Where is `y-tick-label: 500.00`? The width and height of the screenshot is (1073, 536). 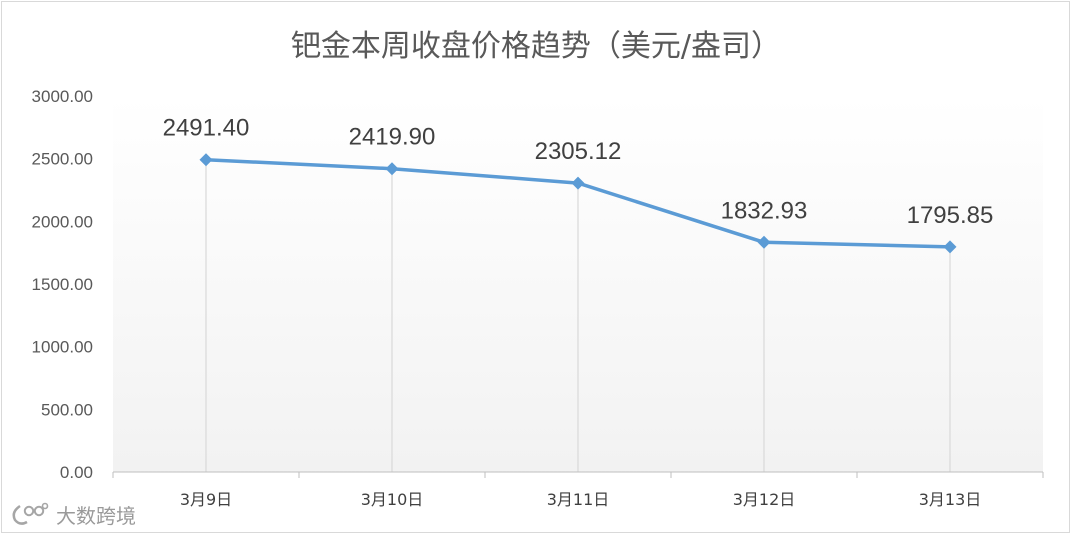 y-tick-label: 500.00 is located at coordinates (67, 409).